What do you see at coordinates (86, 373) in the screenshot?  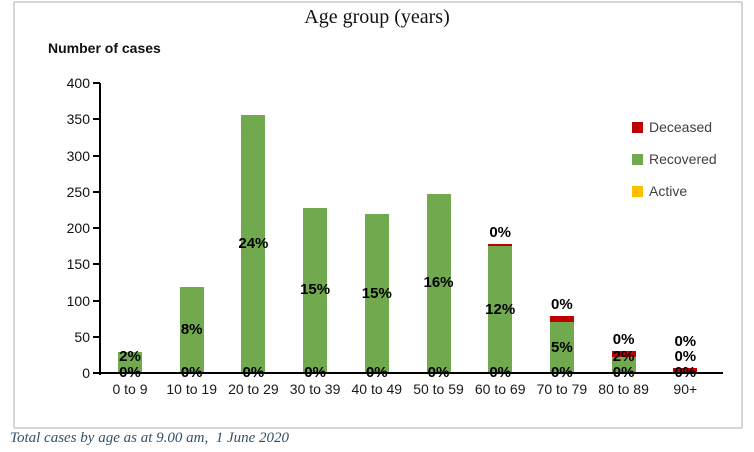 I see `y-axis-tick-label: 0` at bounding box center [86, 373].